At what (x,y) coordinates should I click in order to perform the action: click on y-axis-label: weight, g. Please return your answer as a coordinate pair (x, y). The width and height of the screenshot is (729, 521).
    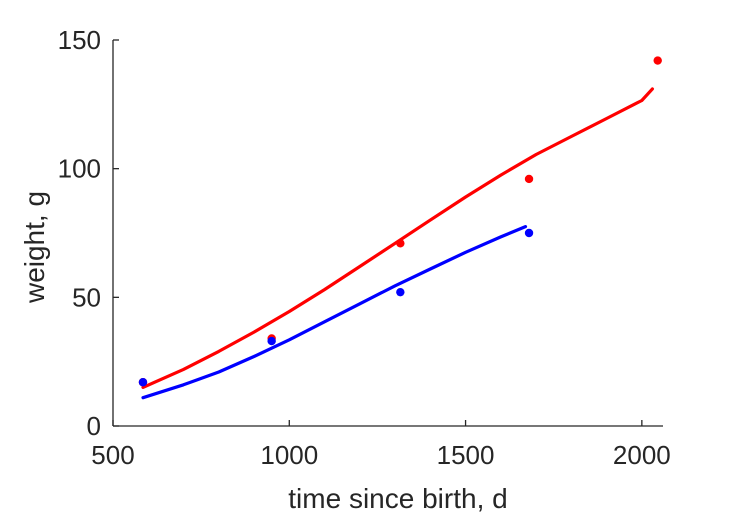
    Looking at the image, I should click on (34, 247).